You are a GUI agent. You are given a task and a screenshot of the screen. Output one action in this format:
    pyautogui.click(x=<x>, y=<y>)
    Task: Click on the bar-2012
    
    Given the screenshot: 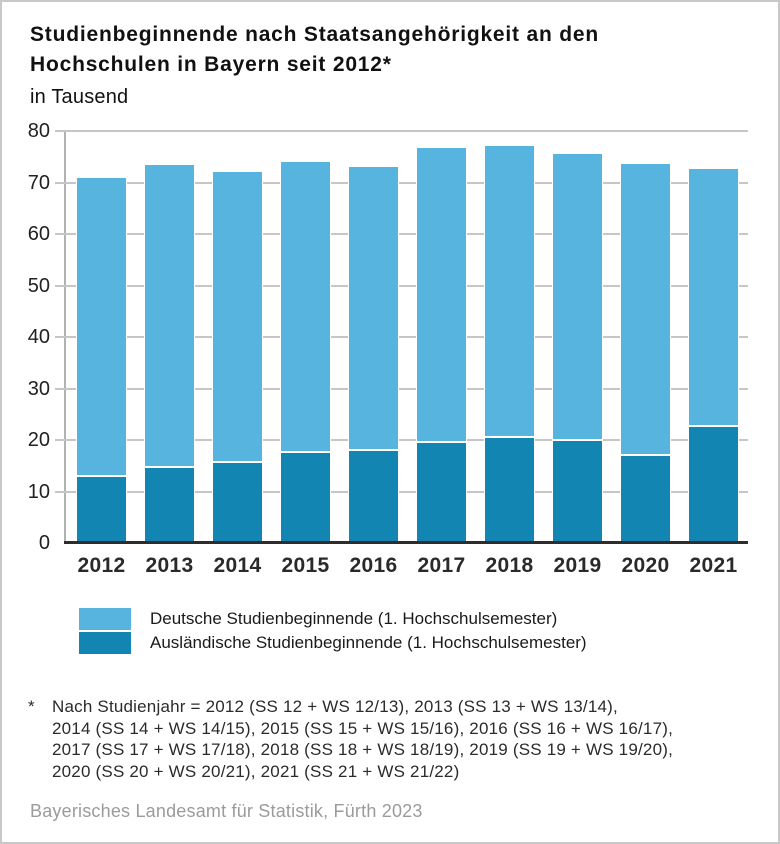 What is the action you would take?
    pyautogui.click(x=101, y=359)
    